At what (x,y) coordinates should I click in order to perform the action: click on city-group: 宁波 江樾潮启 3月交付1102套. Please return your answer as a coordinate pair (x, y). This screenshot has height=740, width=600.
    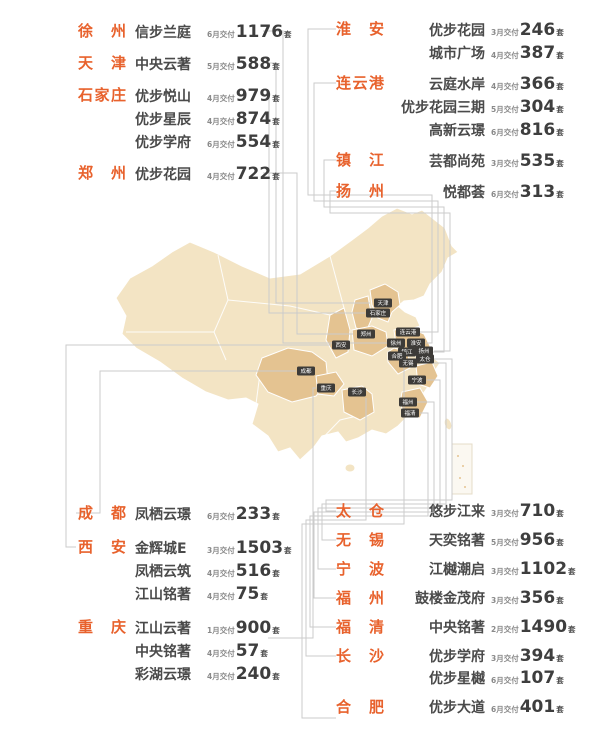
    Looking at the image, I should click on (456, 569).